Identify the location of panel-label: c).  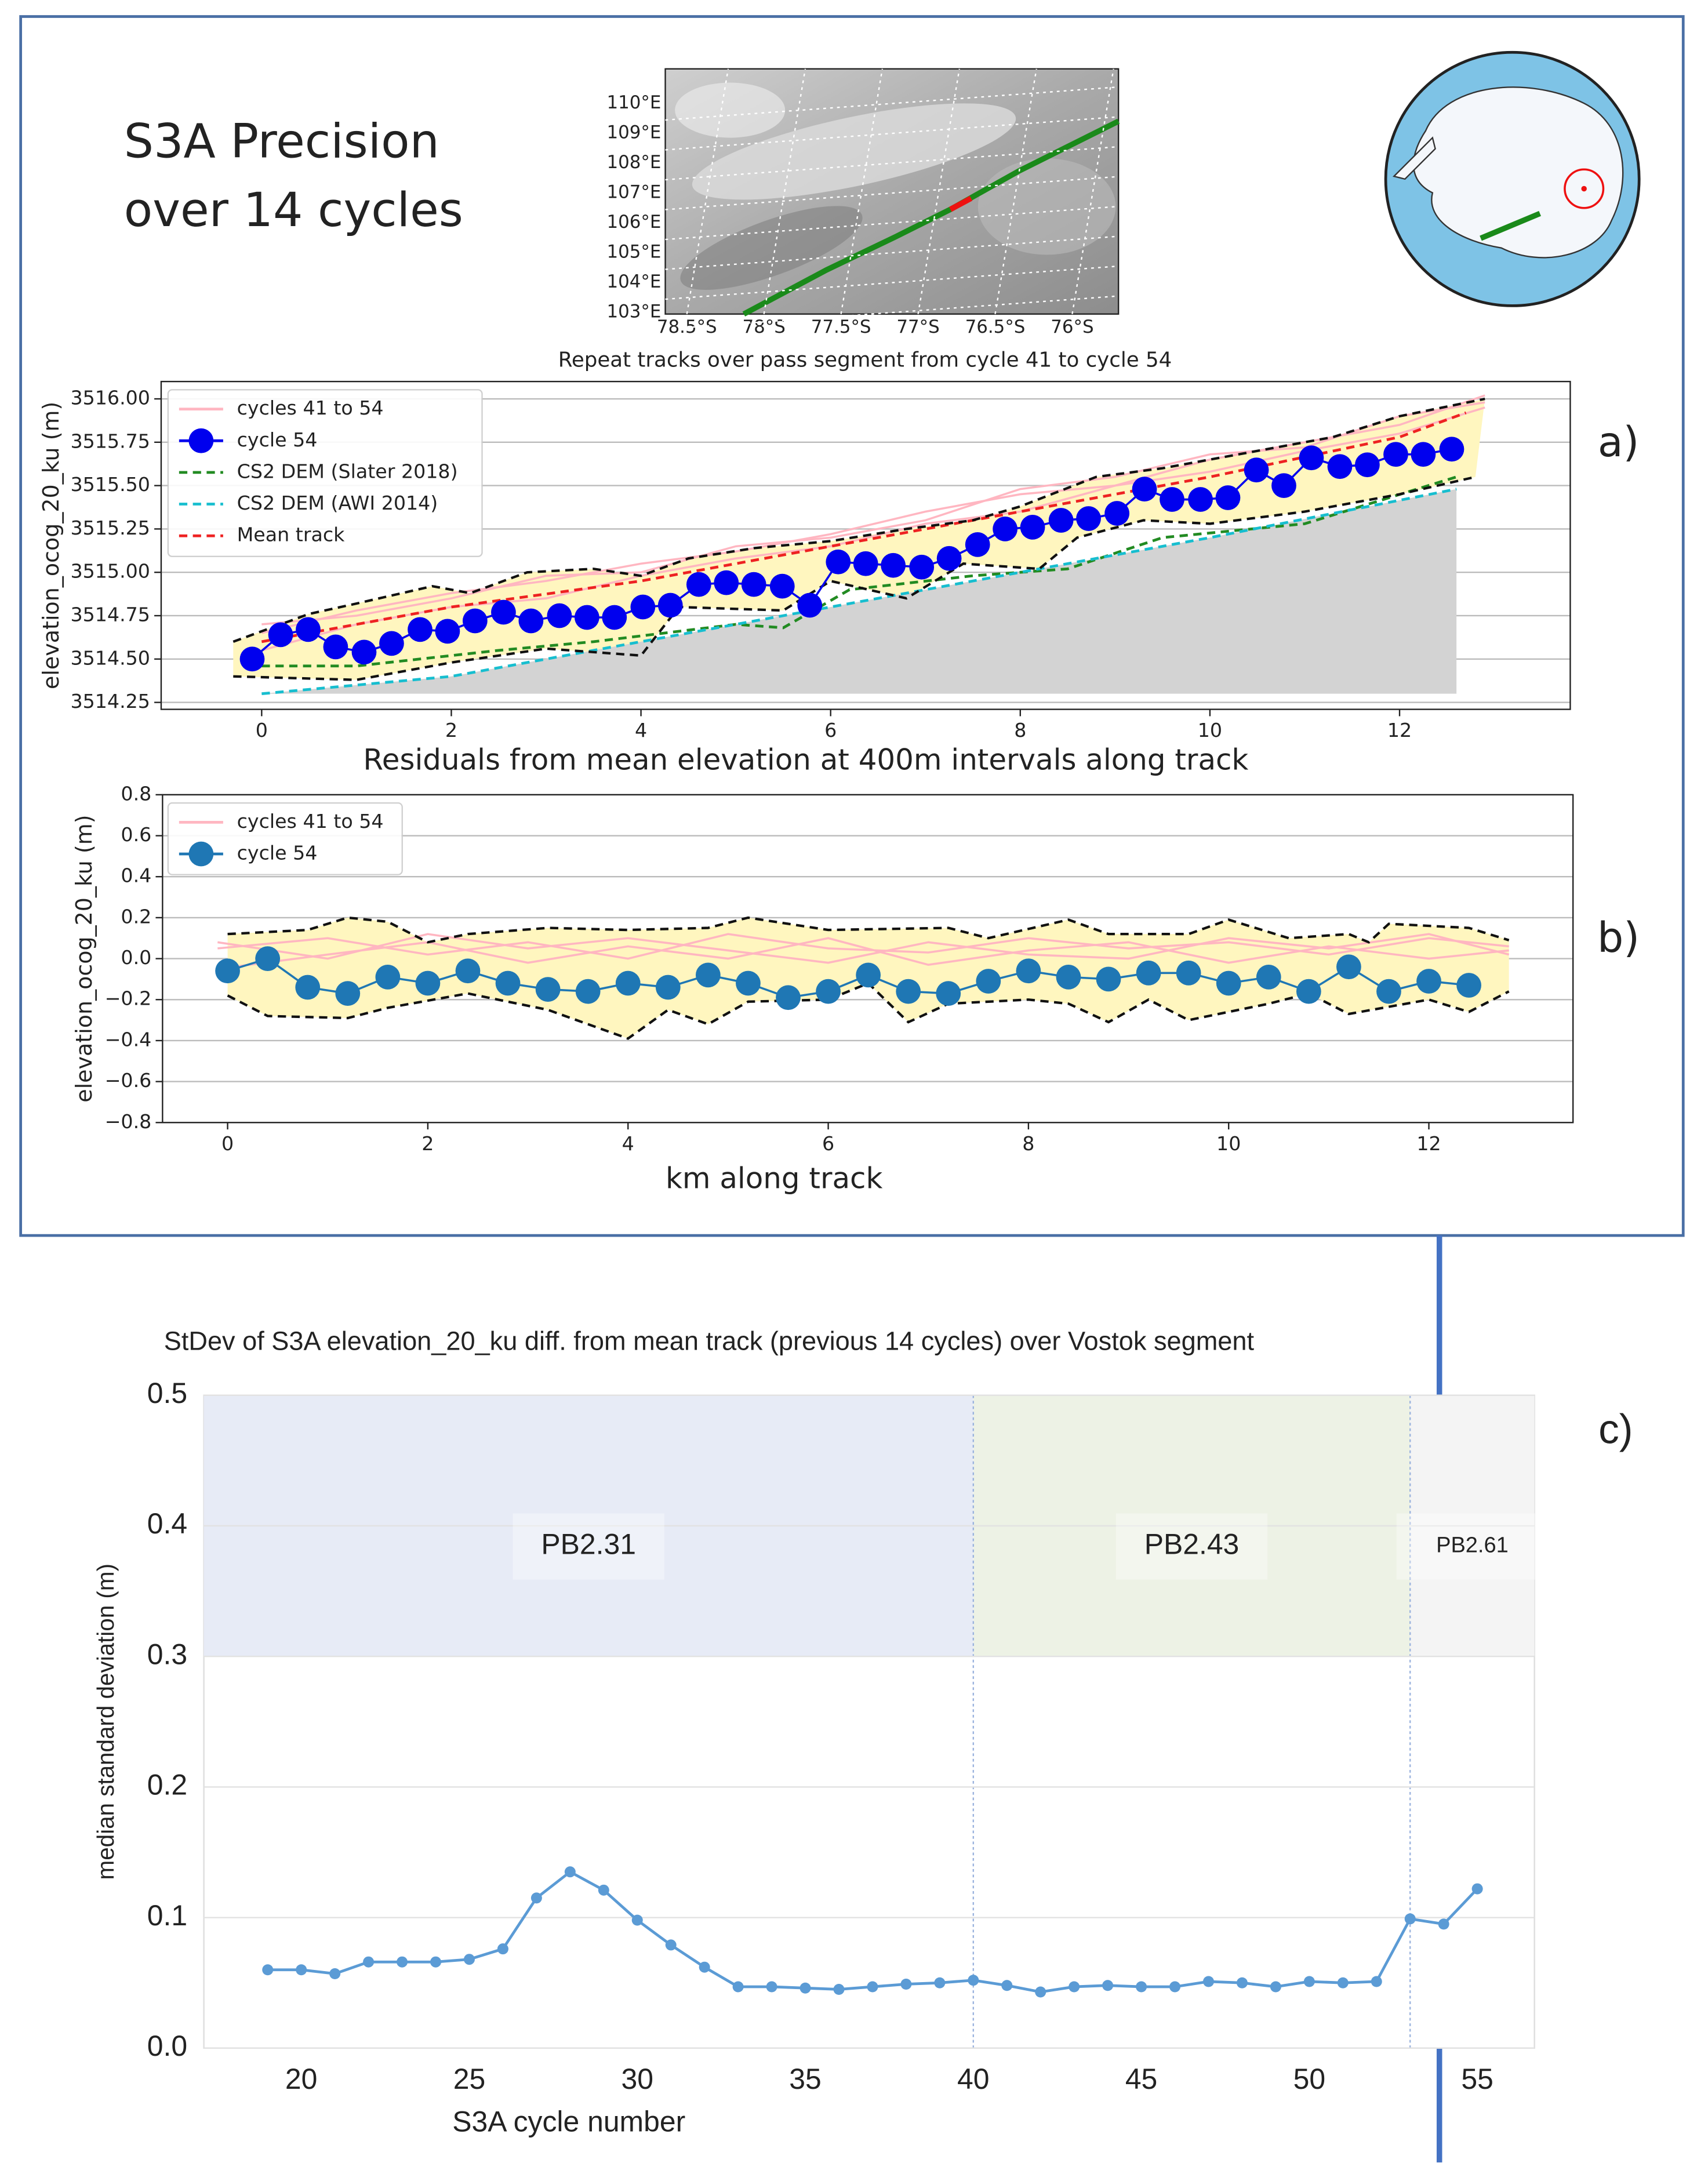
(1615, 1430).